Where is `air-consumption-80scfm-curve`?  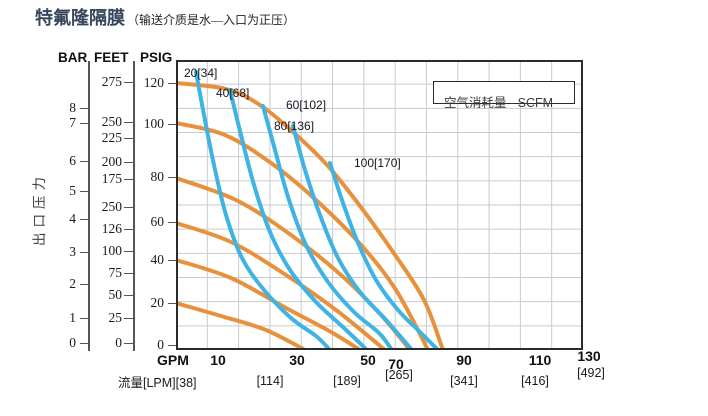
air-consumption-80scfm-curve is located at coordinates (352, 237).